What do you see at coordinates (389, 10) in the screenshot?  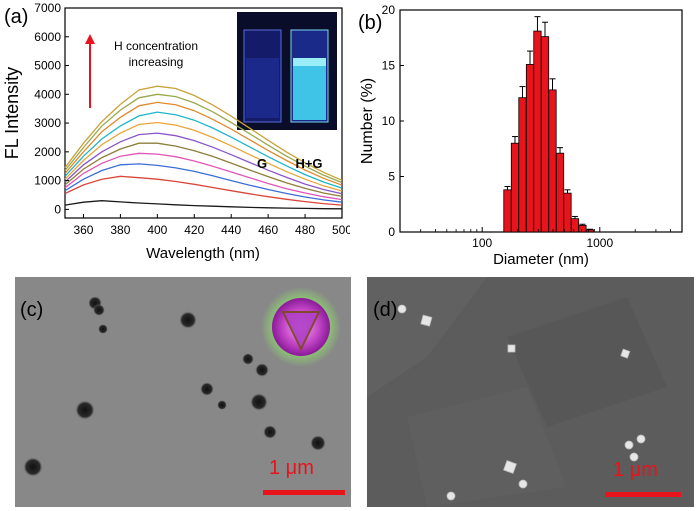 I see `y-tick-label: 20` at bounding box center [389, 10].